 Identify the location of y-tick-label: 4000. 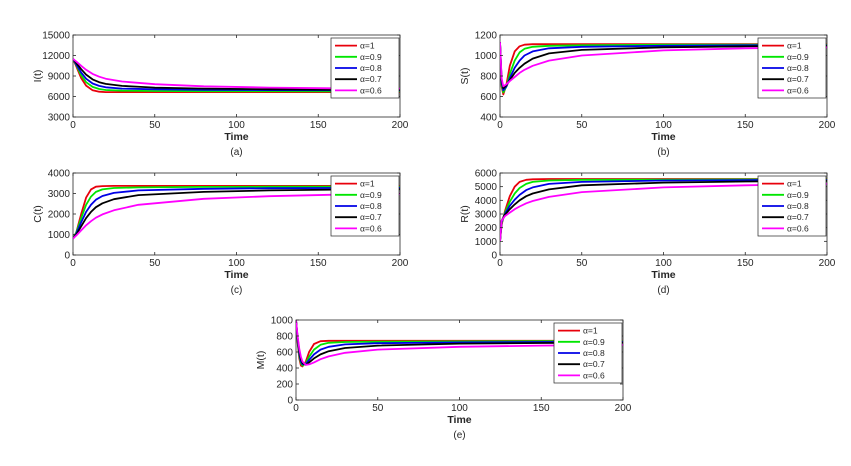
(59, 174).